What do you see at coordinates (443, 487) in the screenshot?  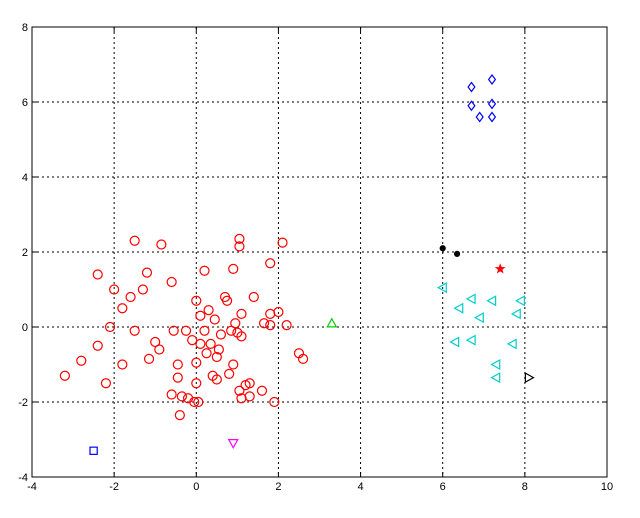 I see `x-tick-label: 6` at bounding box center [443, 487].